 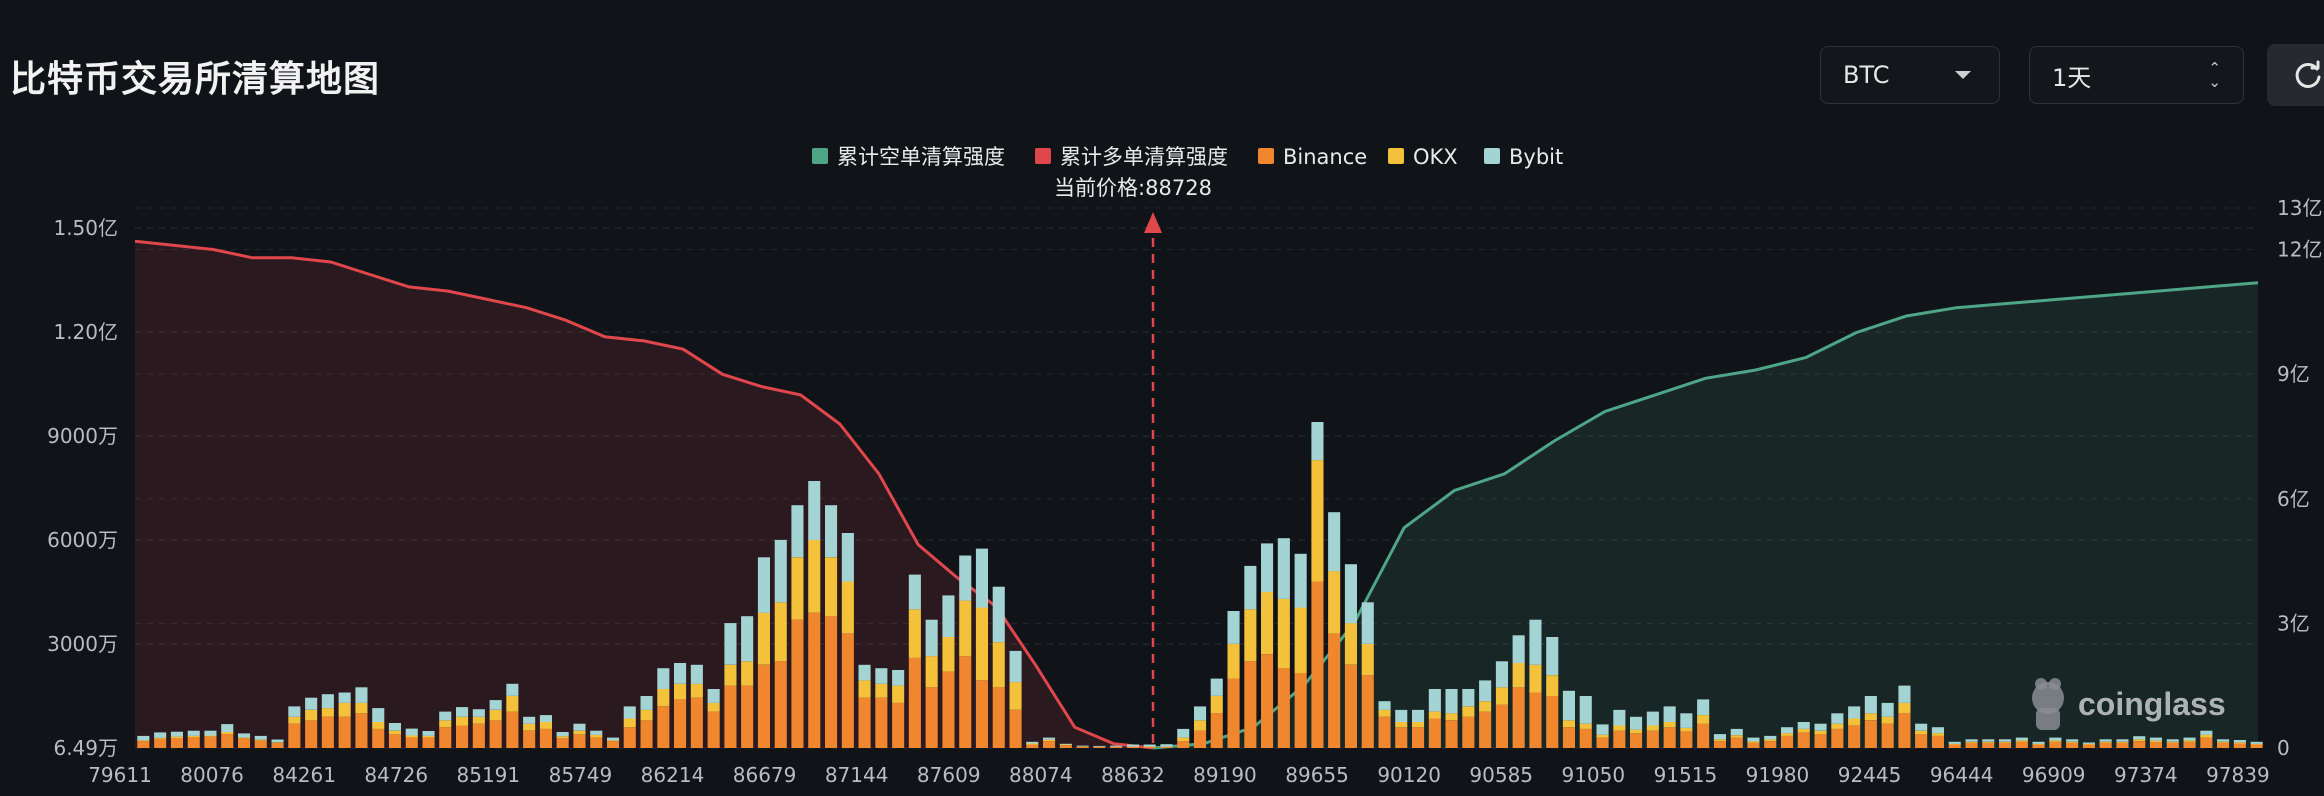 I want to click on legend-item: Binance, so click(x=1312, y=157).